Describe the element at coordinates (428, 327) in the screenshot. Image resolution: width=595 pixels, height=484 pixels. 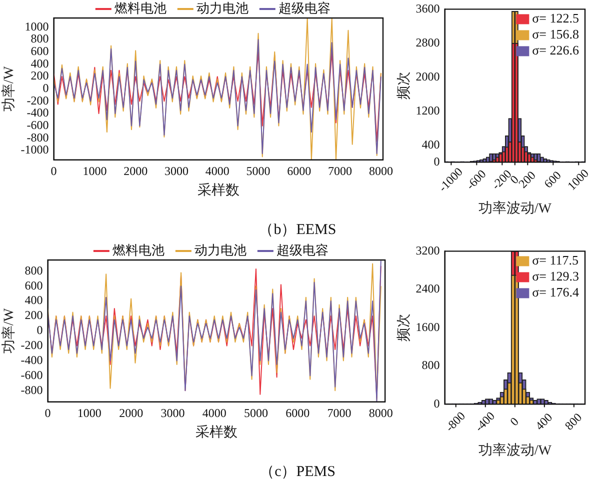
I see `y-tick-label: 1600` at that location.